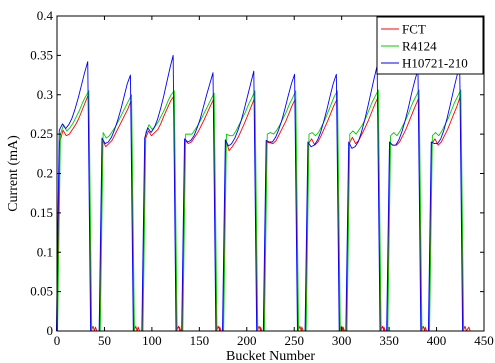  I want to click on x-tick-label: 400, so click(437, 340).